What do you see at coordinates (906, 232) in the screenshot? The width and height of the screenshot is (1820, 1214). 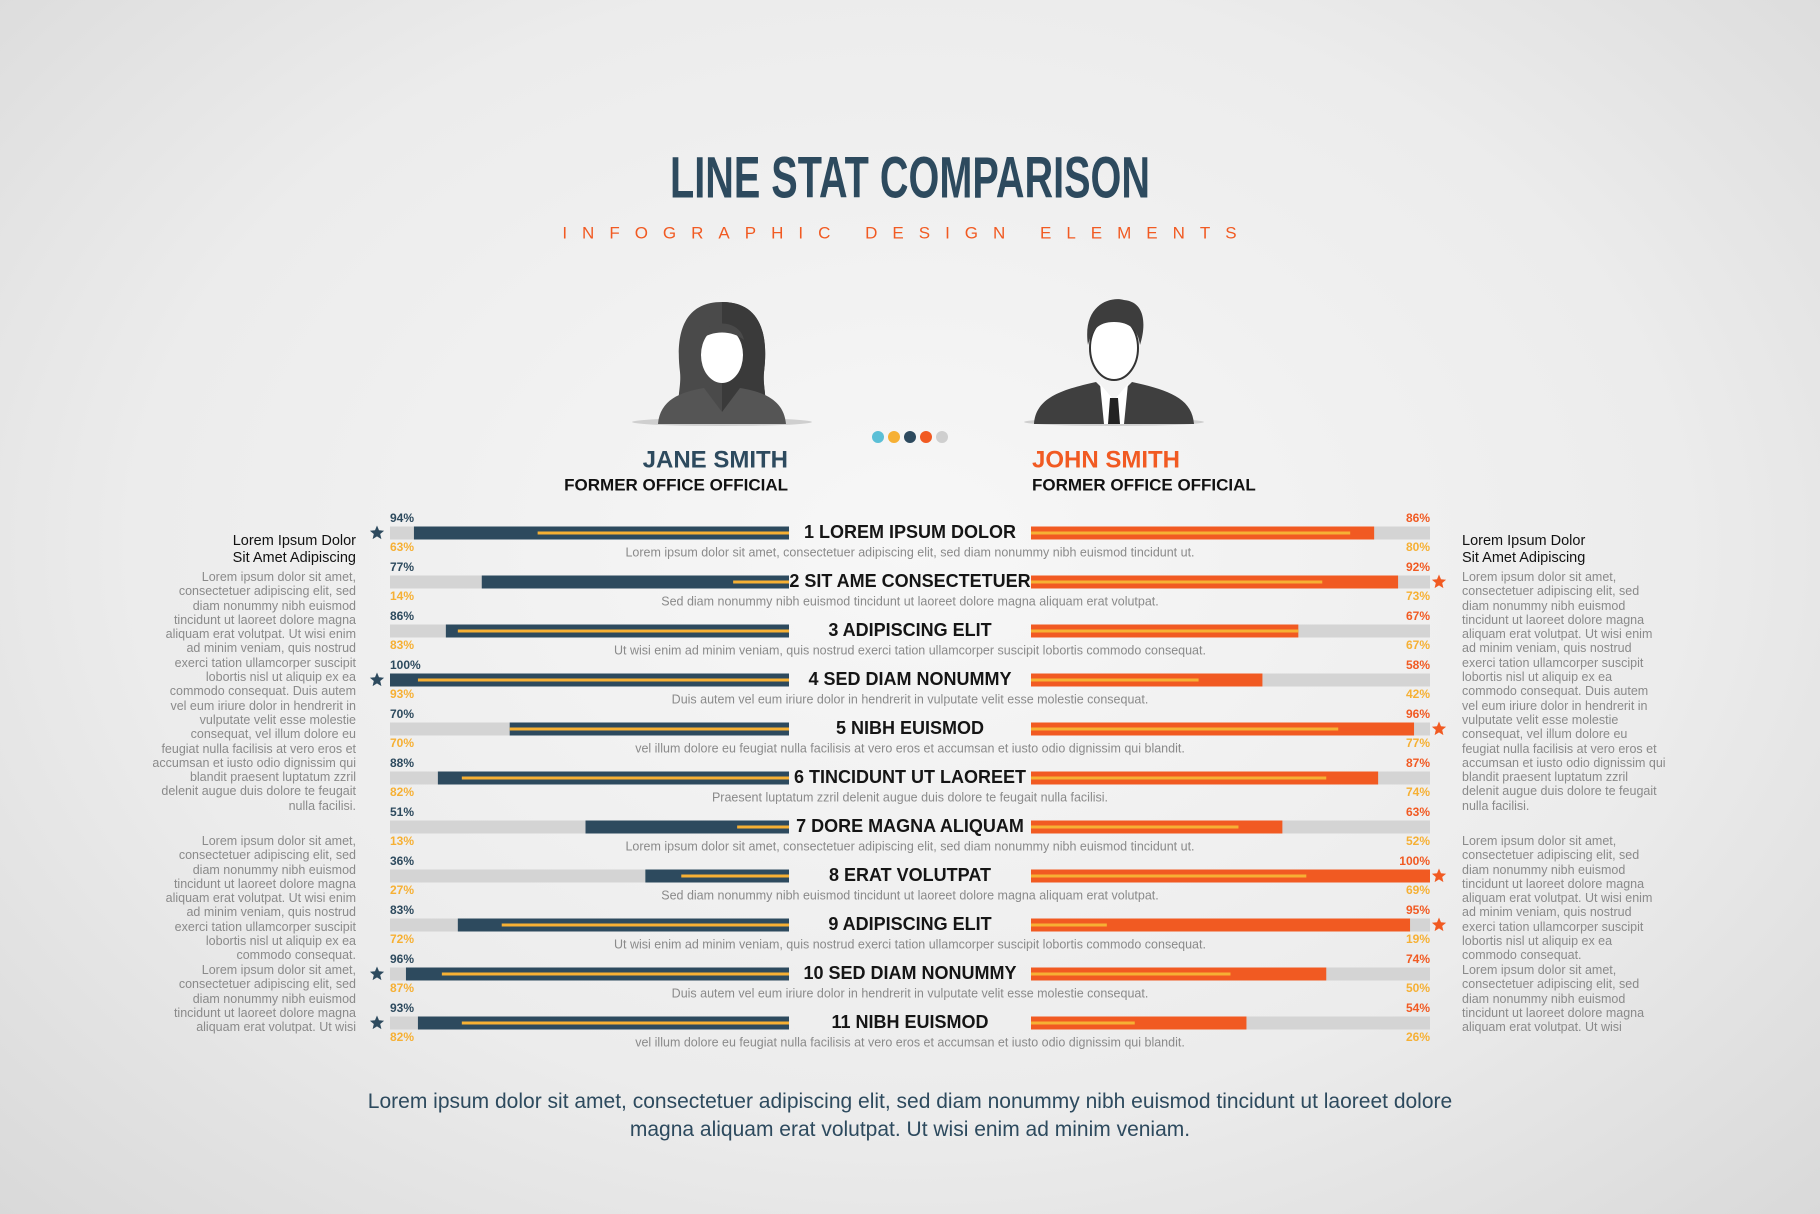 I see `subtitle: INFOGRAPHIC DESIGN ELEMENTS` at bounding box center [906, 232].